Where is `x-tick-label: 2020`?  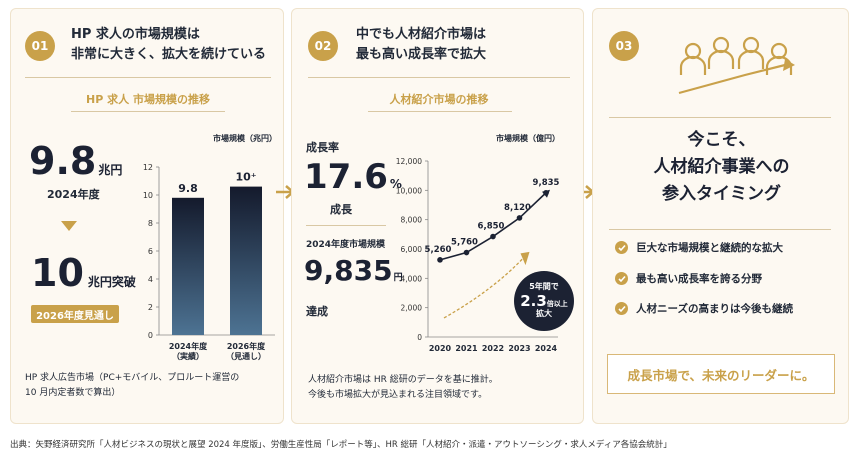
x-tick-label: 2020 is located at coordinates (440, 348).